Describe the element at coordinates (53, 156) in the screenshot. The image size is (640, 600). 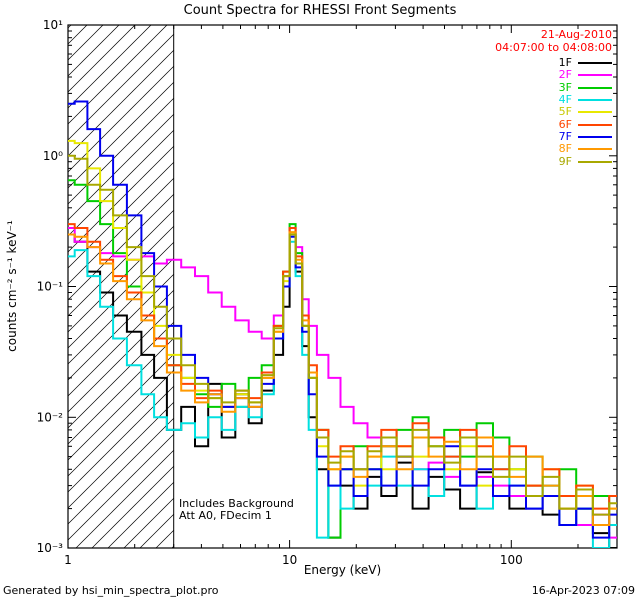
I see `y-tick-label: 10⁰` at that location.